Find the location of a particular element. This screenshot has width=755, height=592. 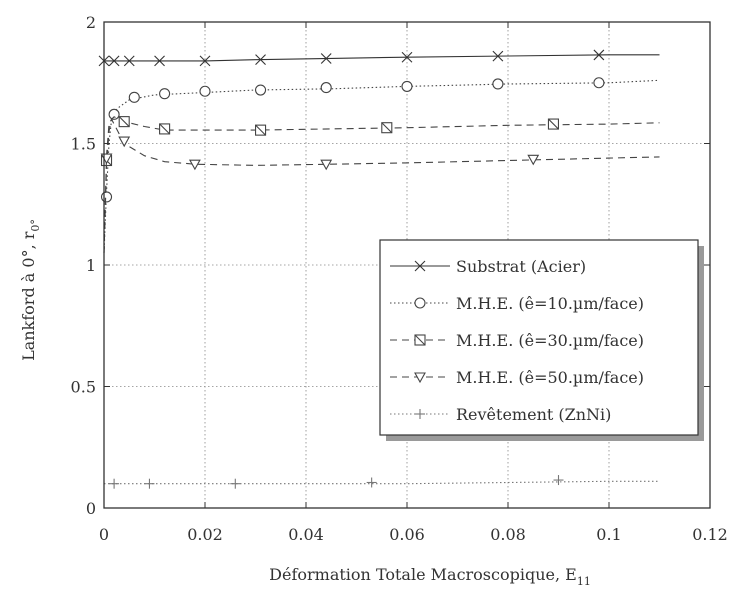

x-tick-label: 0.02 is located at coordinates (205, 534).